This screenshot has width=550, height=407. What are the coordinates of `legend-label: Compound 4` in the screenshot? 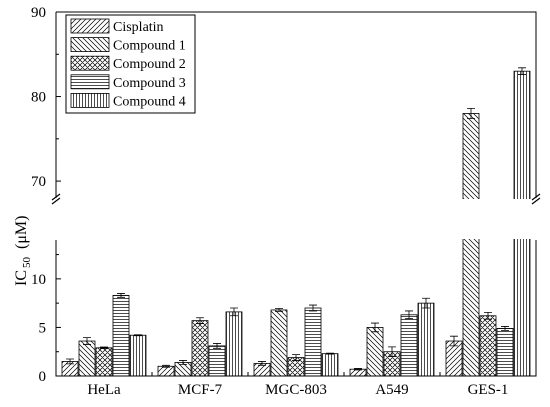 It's located at (149, 101).